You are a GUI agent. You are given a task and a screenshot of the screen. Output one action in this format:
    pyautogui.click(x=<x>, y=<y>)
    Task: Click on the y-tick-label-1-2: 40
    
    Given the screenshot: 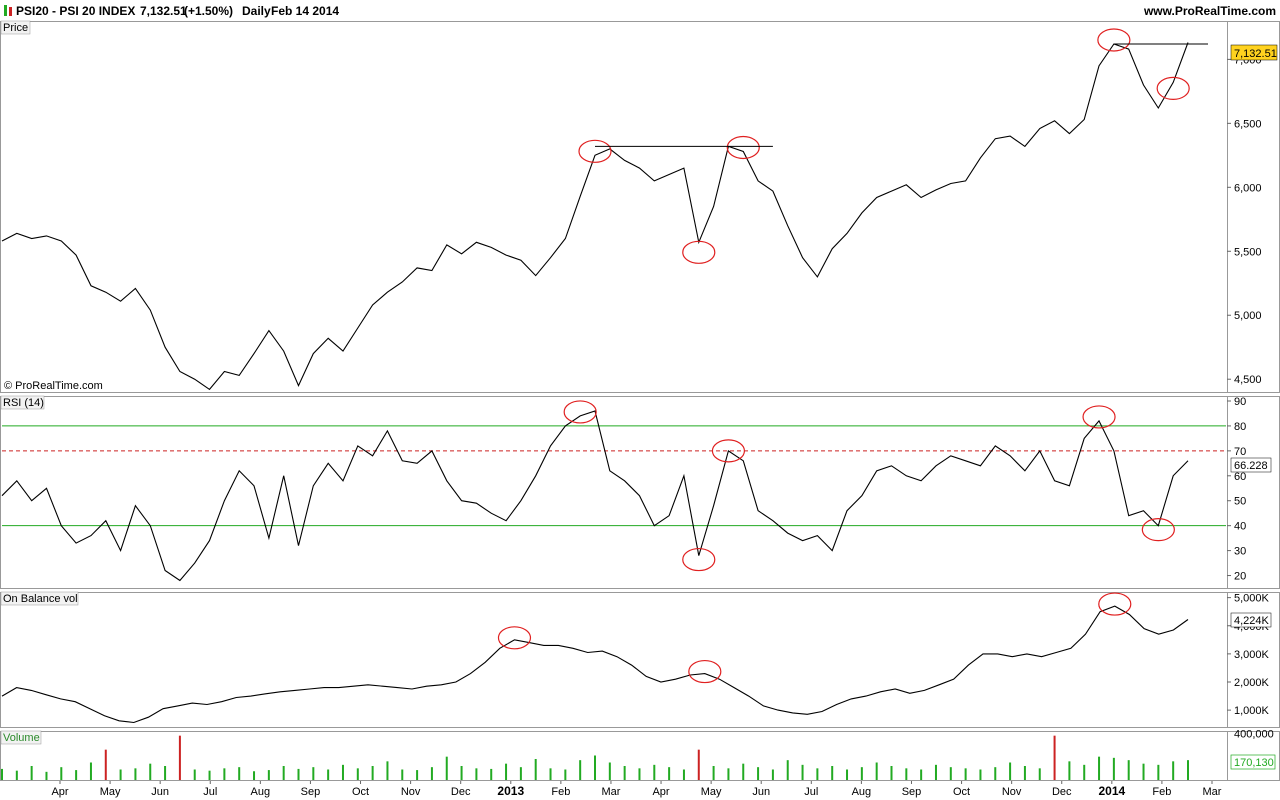 What is the action you would take?
    pyautogui.click(x=1240, y=527)
    